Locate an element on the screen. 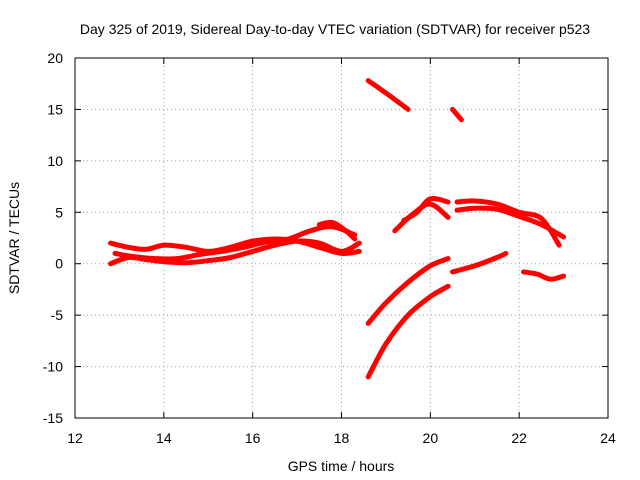  y-tick-label: 10 is located at coordinates (55, 161).